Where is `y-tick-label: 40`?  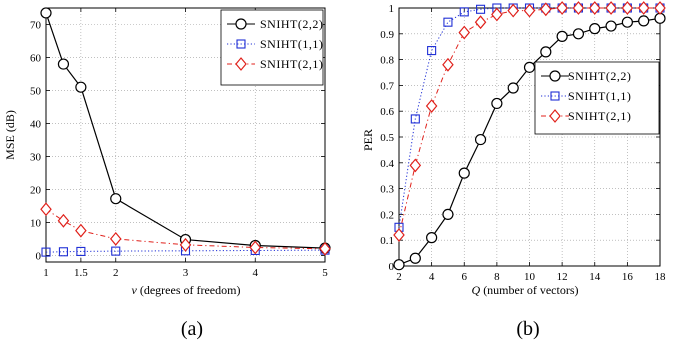
y-tick-label: 40 is located at coordinates (36, 124).